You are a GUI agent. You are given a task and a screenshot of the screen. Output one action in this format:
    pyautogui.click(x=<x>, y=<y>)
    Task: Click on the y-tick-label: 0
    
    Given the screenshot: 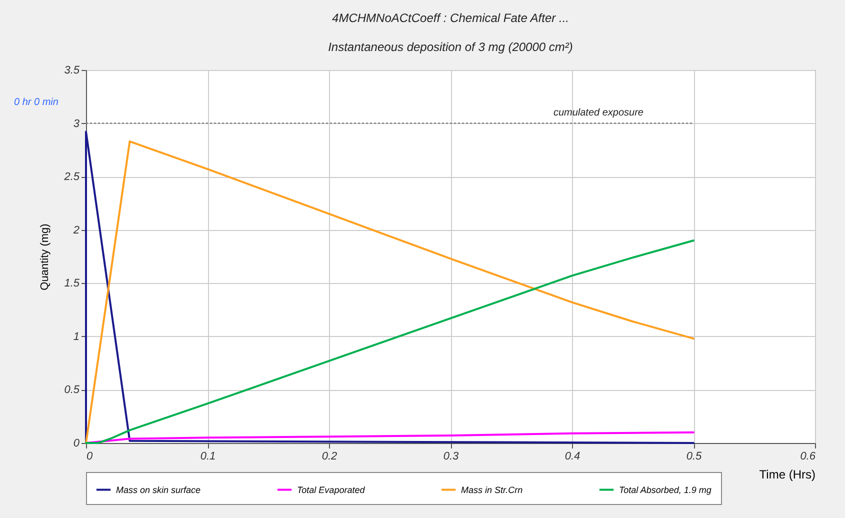 What is the action you would take?
    pyautogui.click(x=76, y=444)
    